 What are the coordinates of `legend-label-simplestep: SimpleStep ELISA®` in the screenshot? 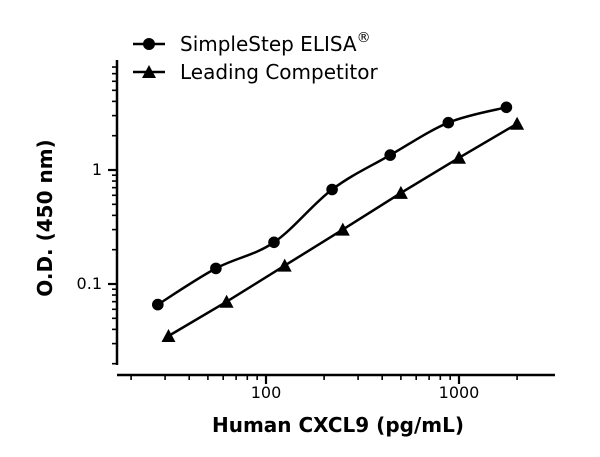 It's located at (275, 43).